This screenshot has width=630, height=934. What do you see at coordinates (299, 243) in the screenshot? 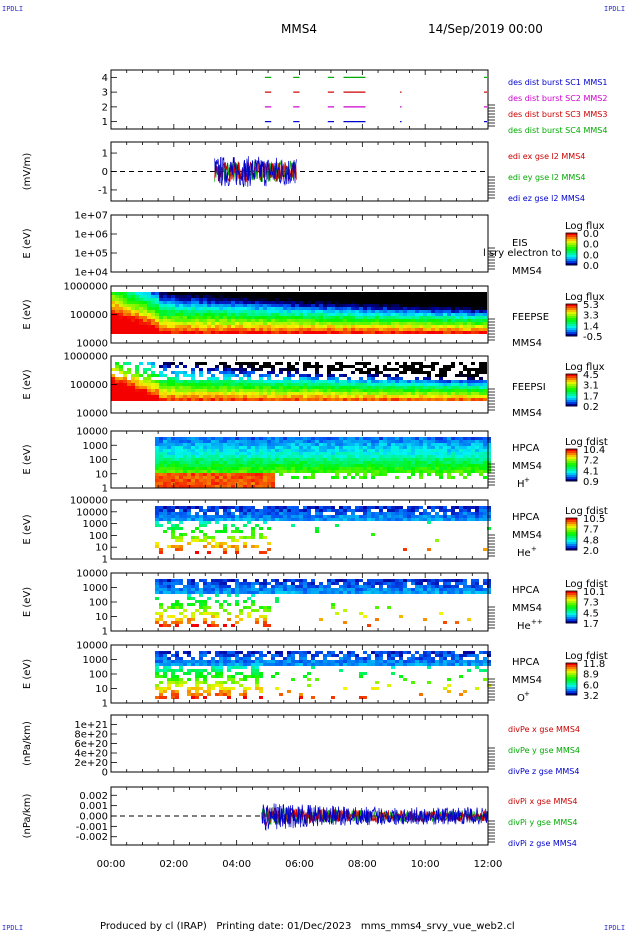
I see `panel-frame-eis` at bounding box center [299, 243].